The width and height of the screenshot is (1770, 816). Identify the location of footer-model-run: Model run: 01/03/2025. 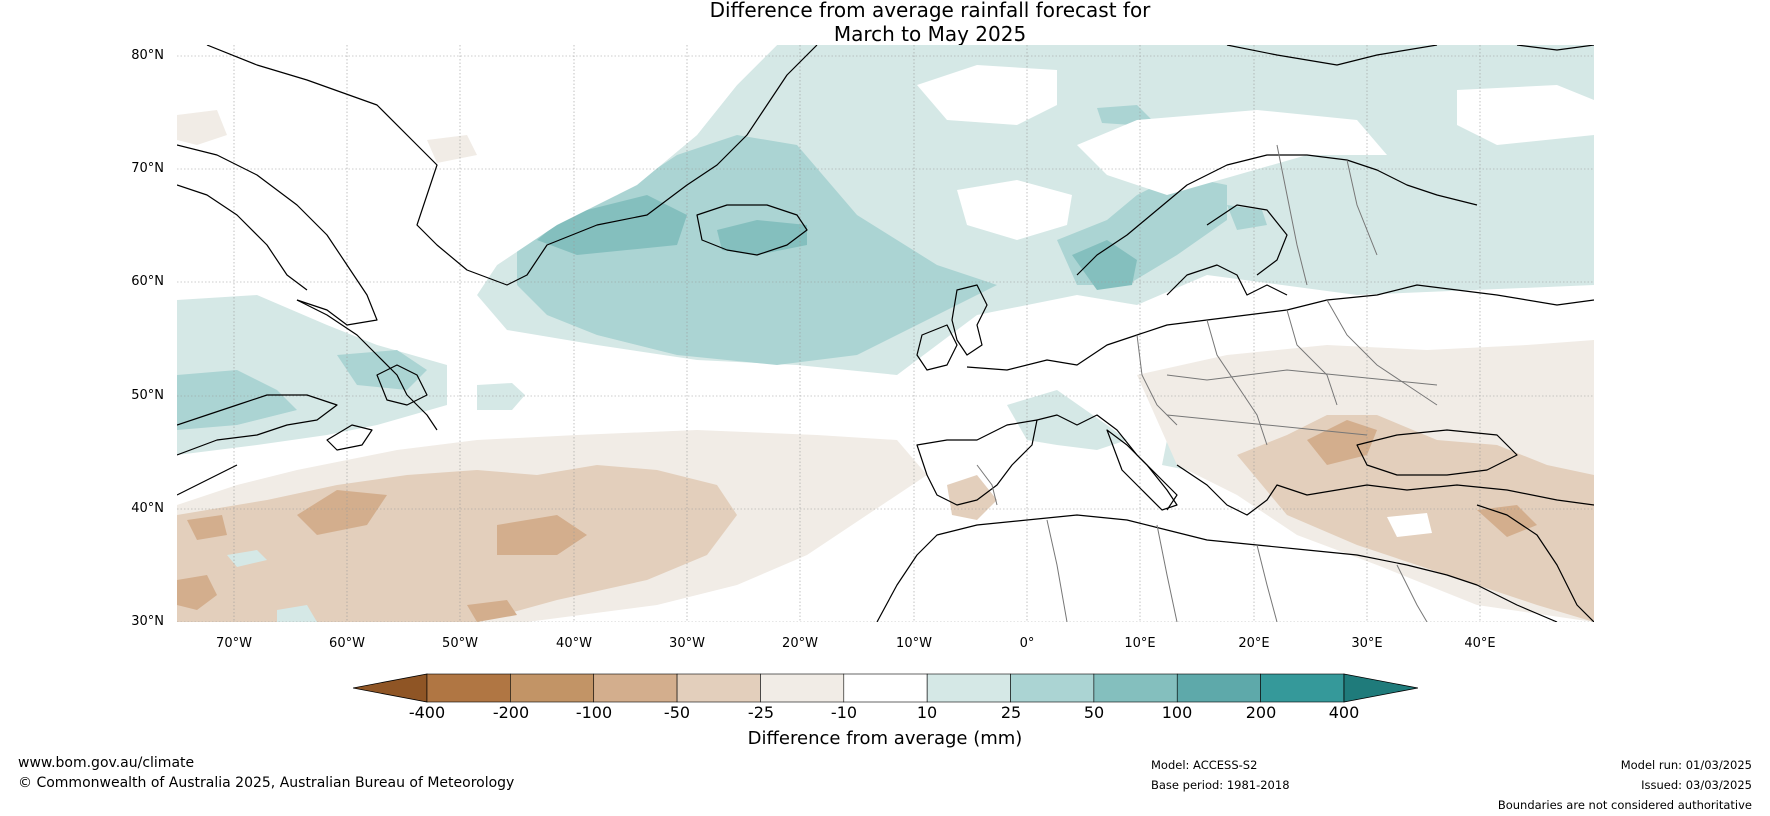
(1686, 765).